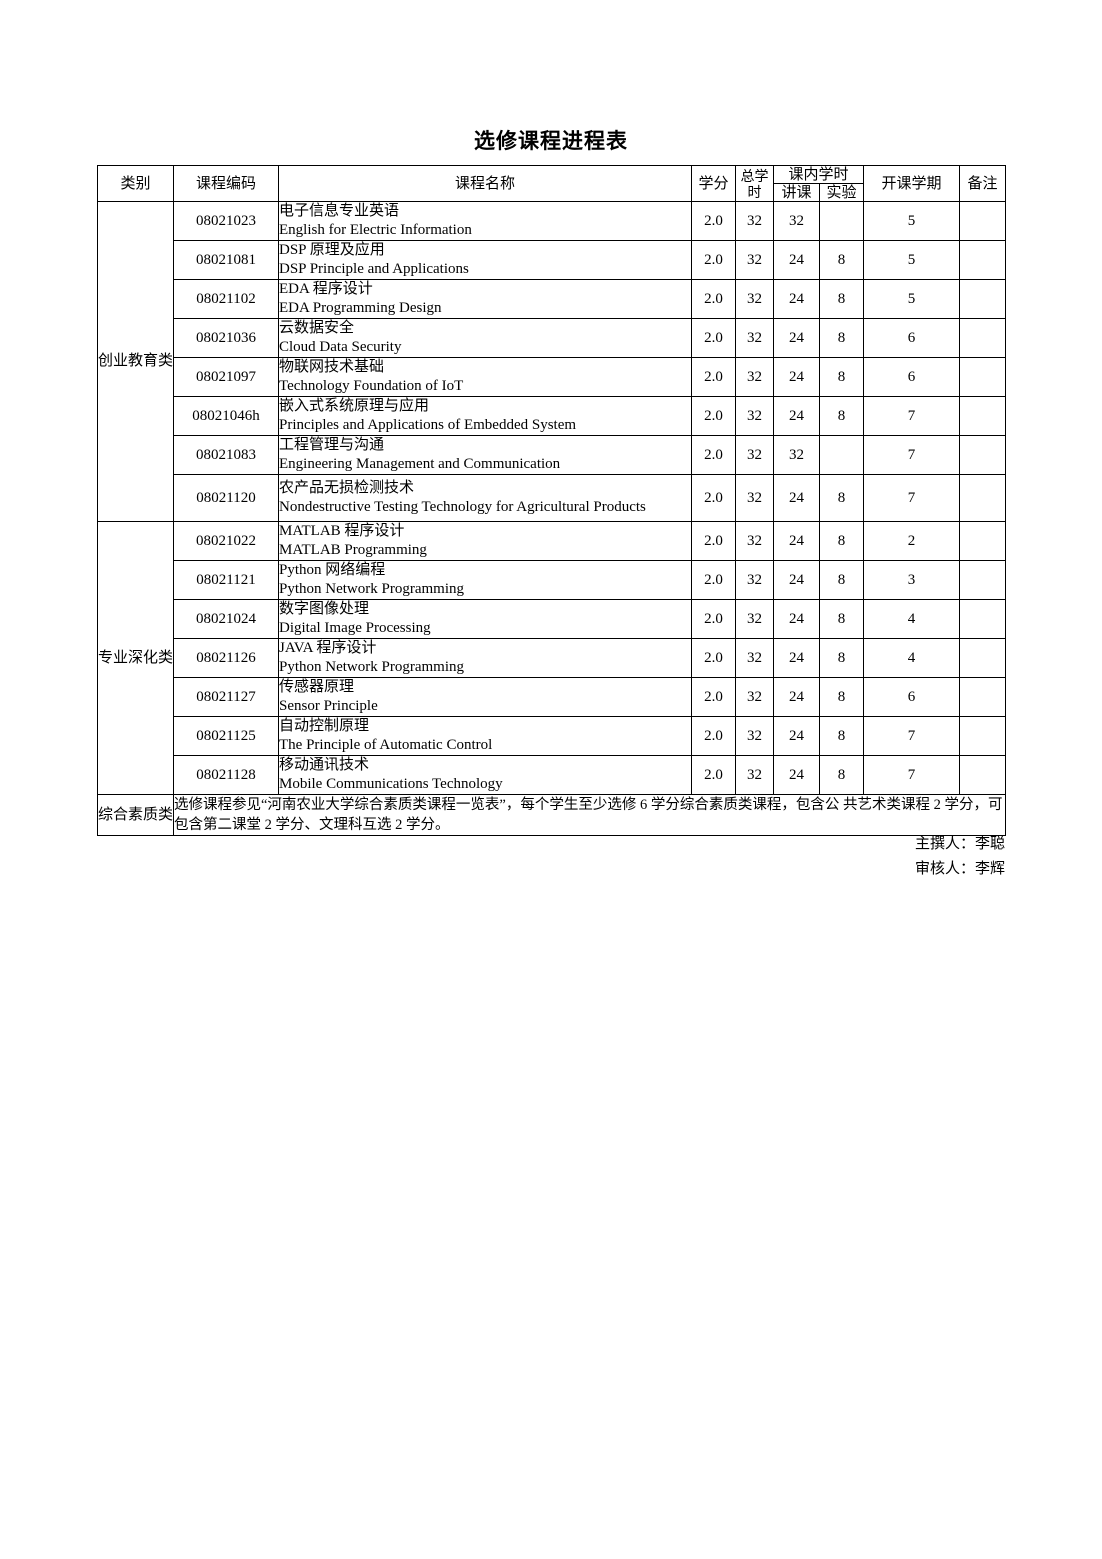  I want to click on header-experiment: 实验, so click(841, 192).